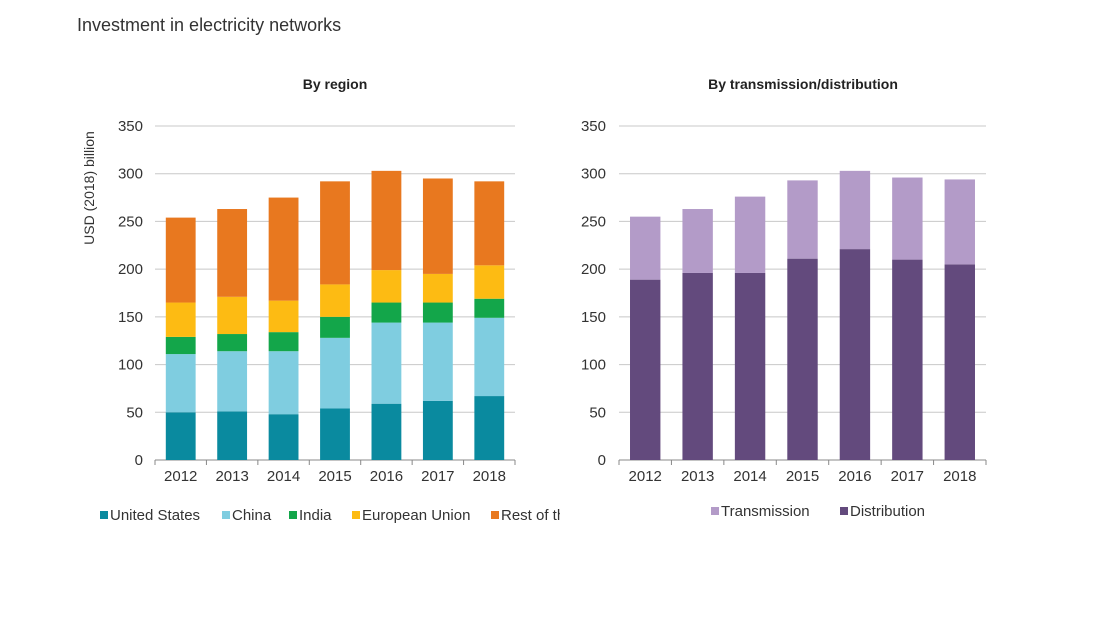 The image size is (1100, 619). What do you see at coordinates (180, 436) in the screenshot?
I see `bar-united-states-2012` at bounding box center [180, 436].